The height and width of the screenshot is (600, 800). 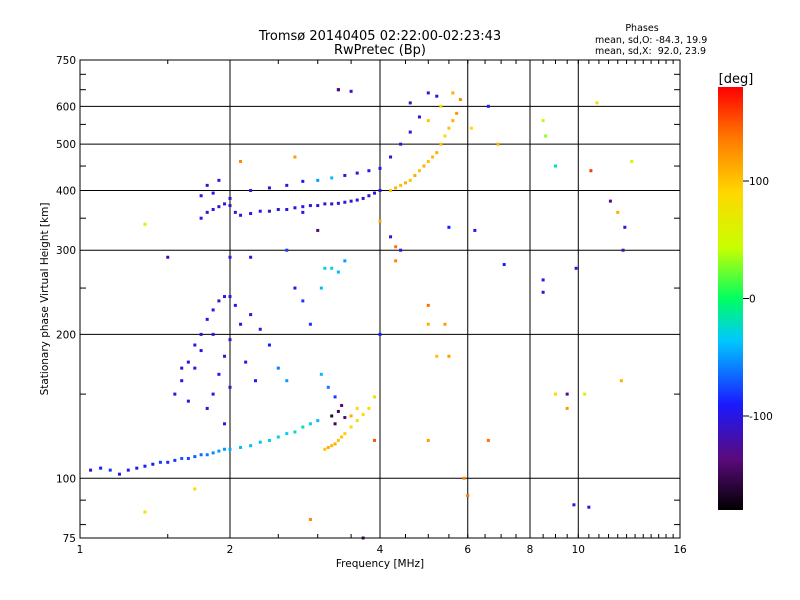 I want to click on y-tick-label: 75, so click(x=69, y=539).